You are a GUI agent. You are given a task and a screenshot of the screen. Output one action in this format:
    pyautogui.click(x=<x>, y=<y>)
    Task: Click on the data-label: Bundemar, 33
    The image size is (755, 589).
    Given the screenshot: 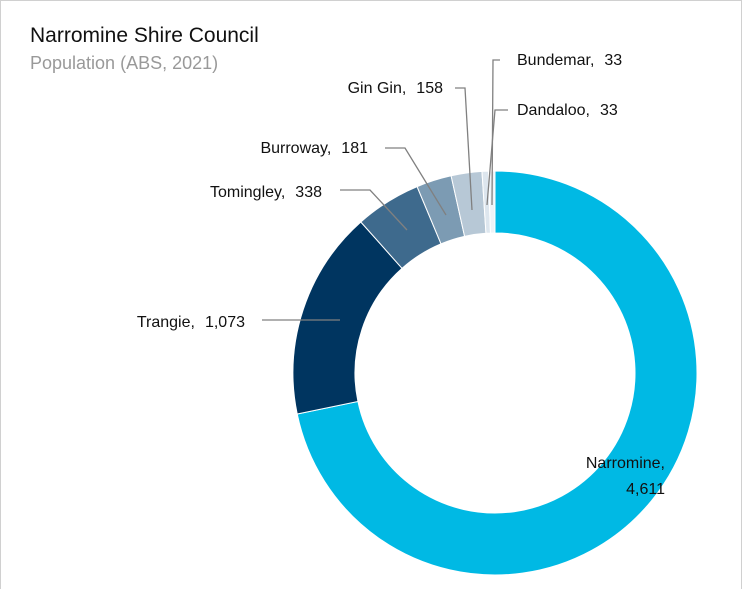 What is the action you would take?
    pyautogui.click(x=569, y=60)
    